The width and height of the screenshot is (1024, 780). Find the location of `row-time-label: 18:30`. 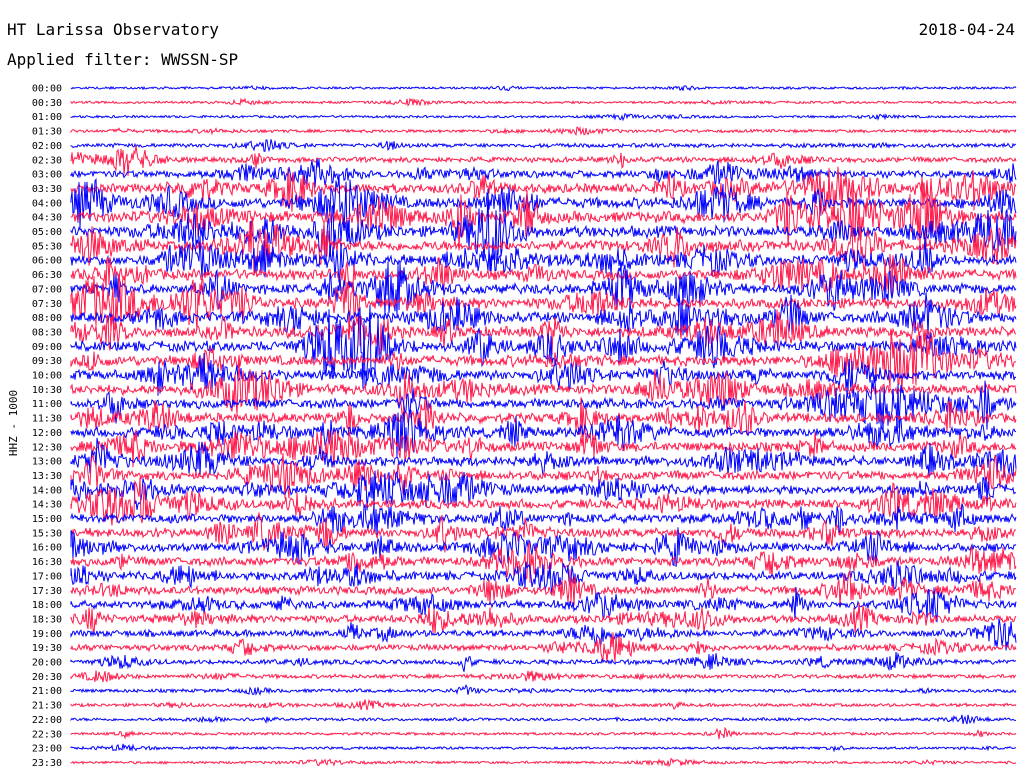

row-time-label: 18:30 is located at coordinates (47, 619).